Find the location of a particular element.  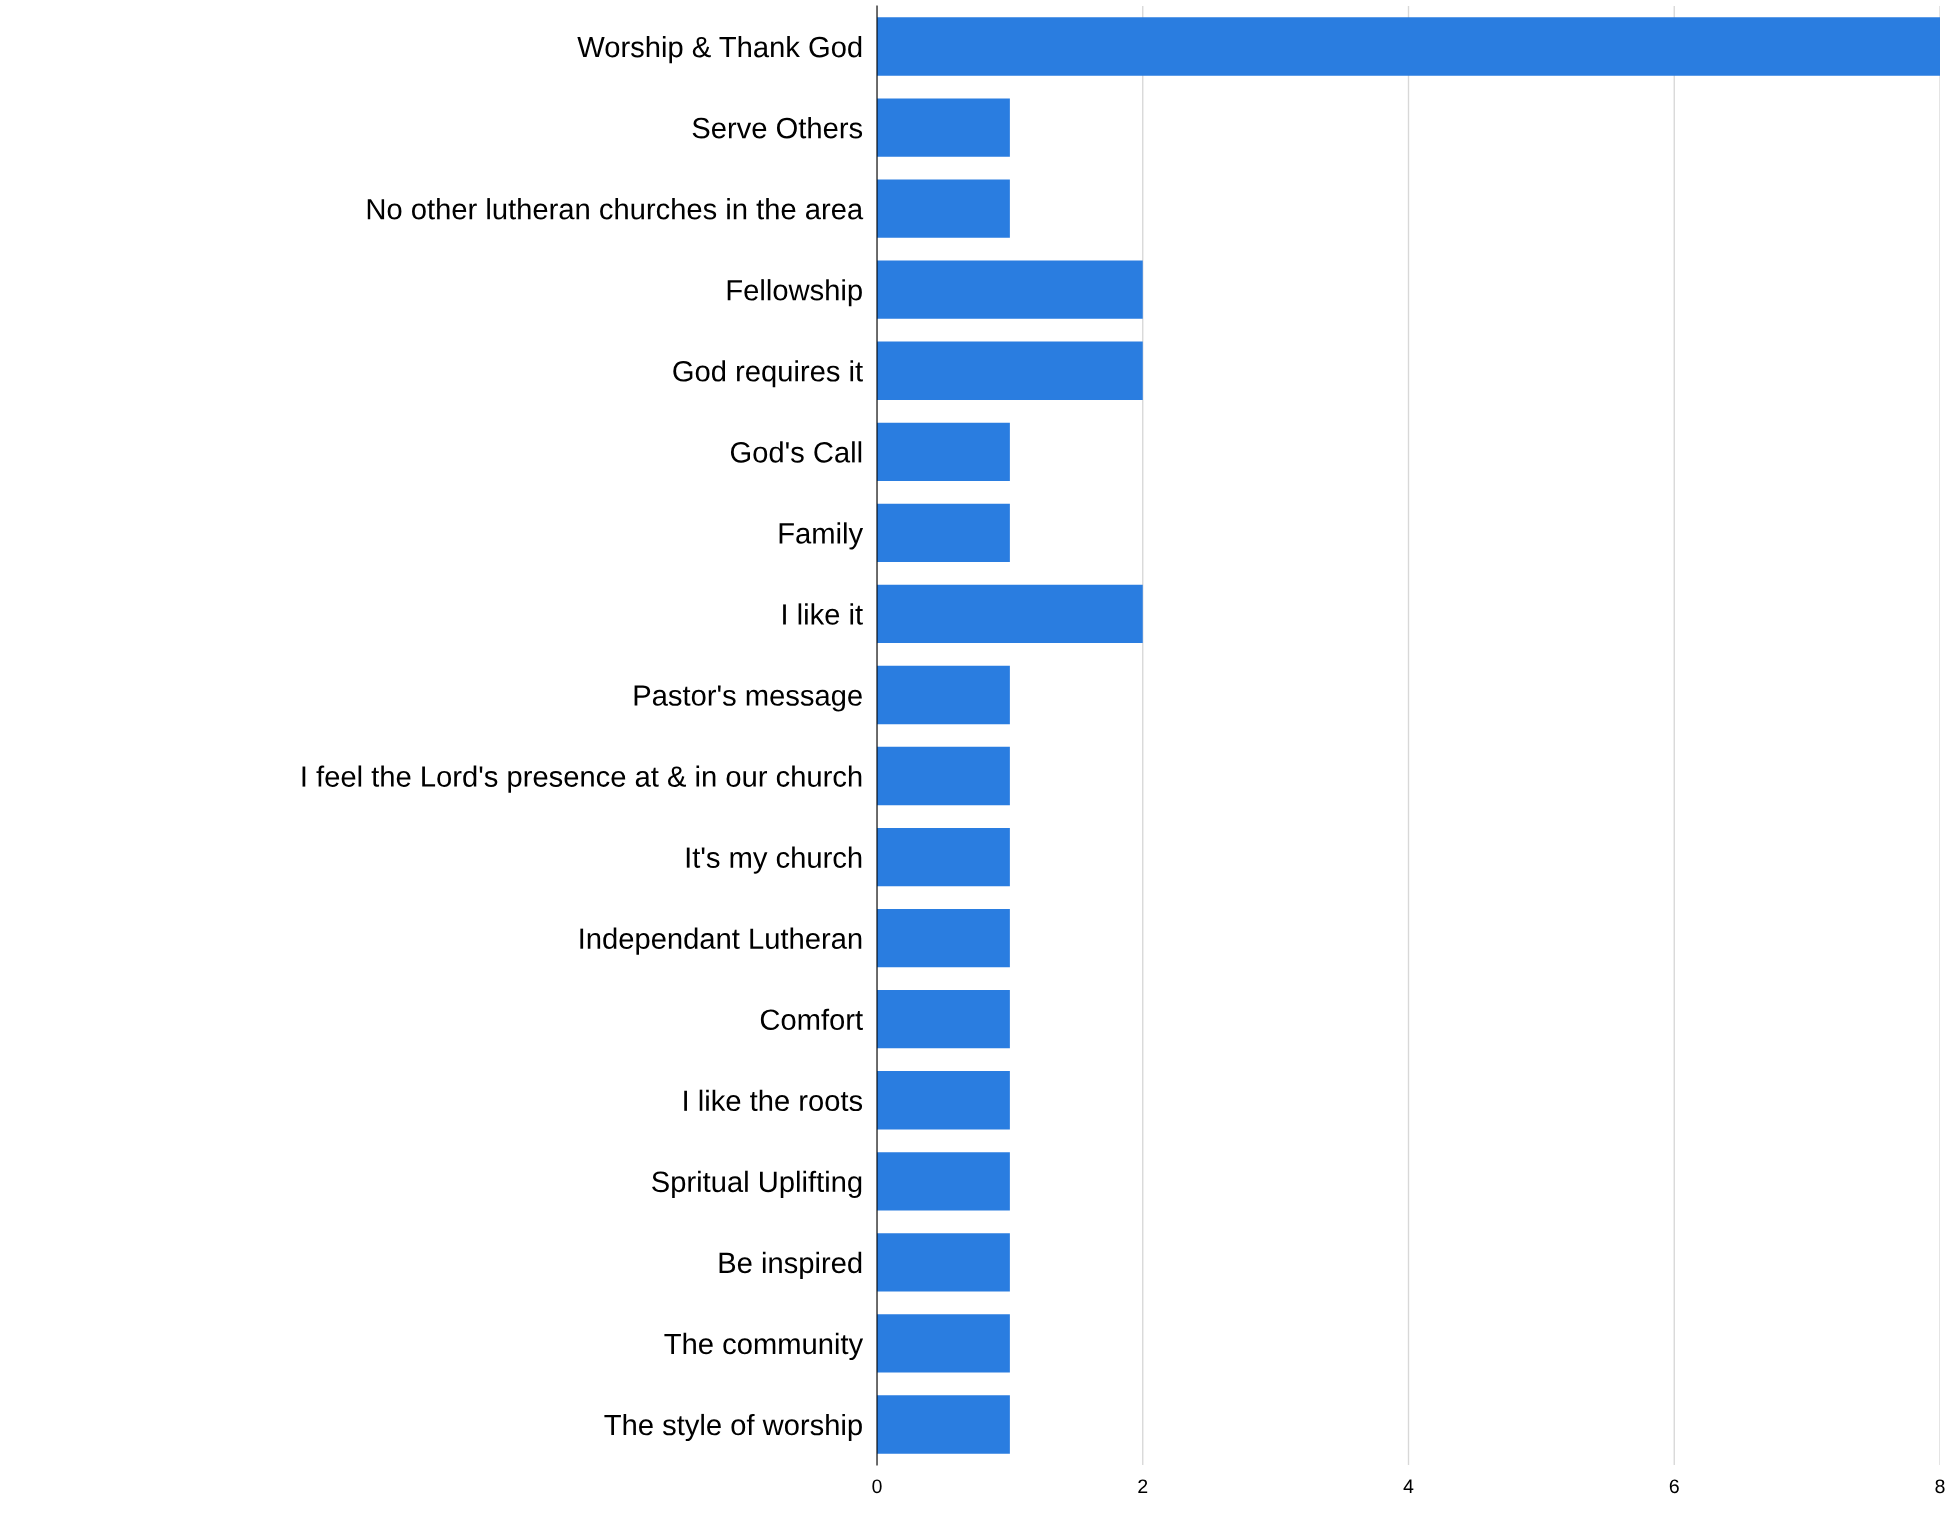

y-tick-label: It's my church is located at coordinates (774, 860).